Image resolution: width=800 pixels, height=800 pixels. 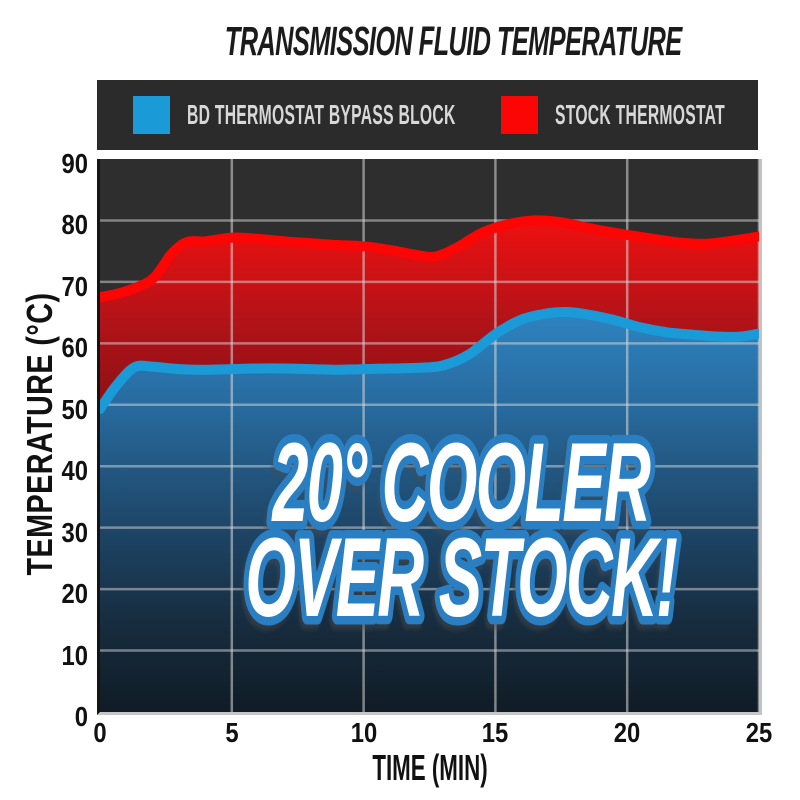 I want to click on x-tick-label: 5, so click(x=232, y=732).